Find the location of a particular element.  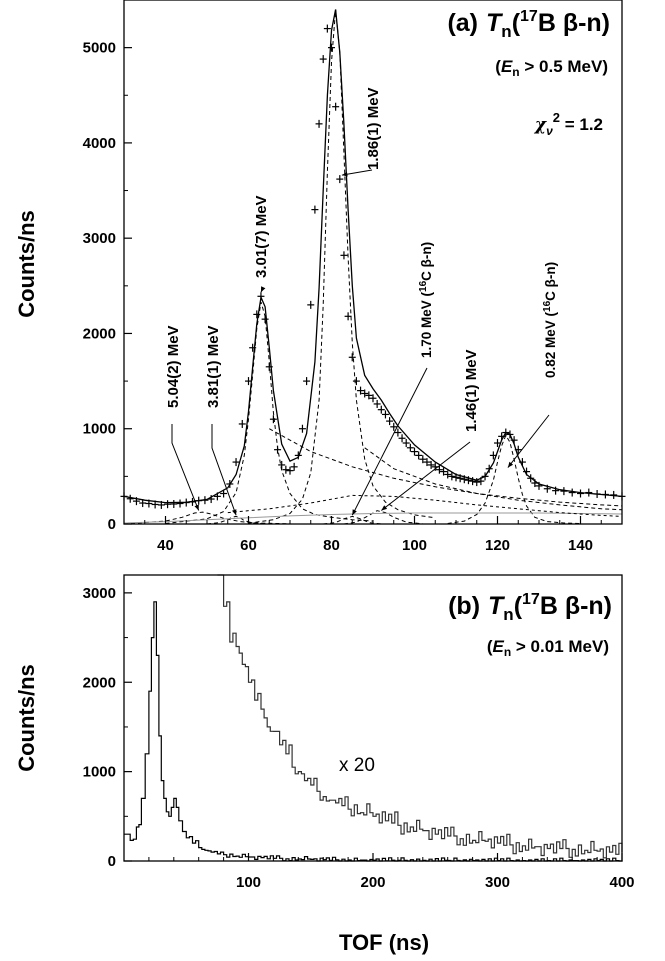

a-xtick-label: 100 is located at coordinates (414, 545).